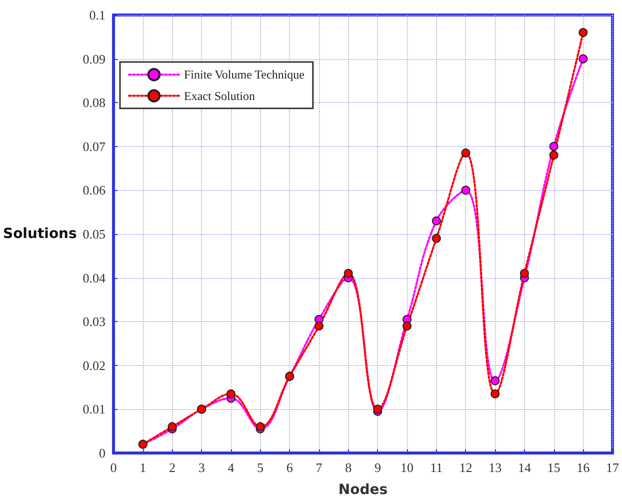  I want to click on x-tick-label: 1, so click(143, 467).